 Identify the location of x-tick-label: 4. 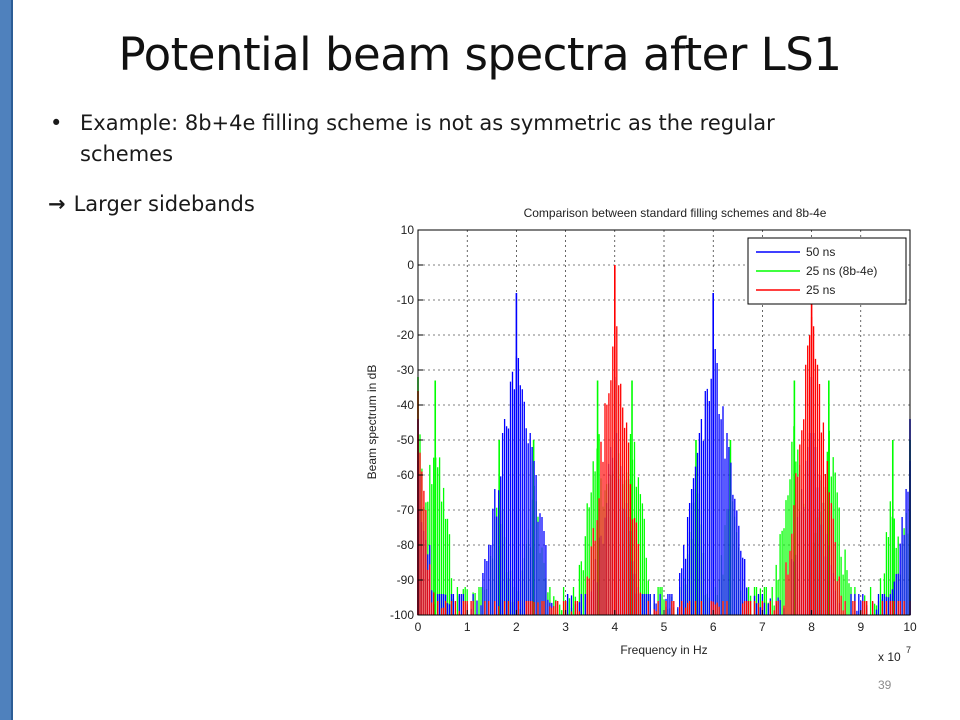
(614, 627).